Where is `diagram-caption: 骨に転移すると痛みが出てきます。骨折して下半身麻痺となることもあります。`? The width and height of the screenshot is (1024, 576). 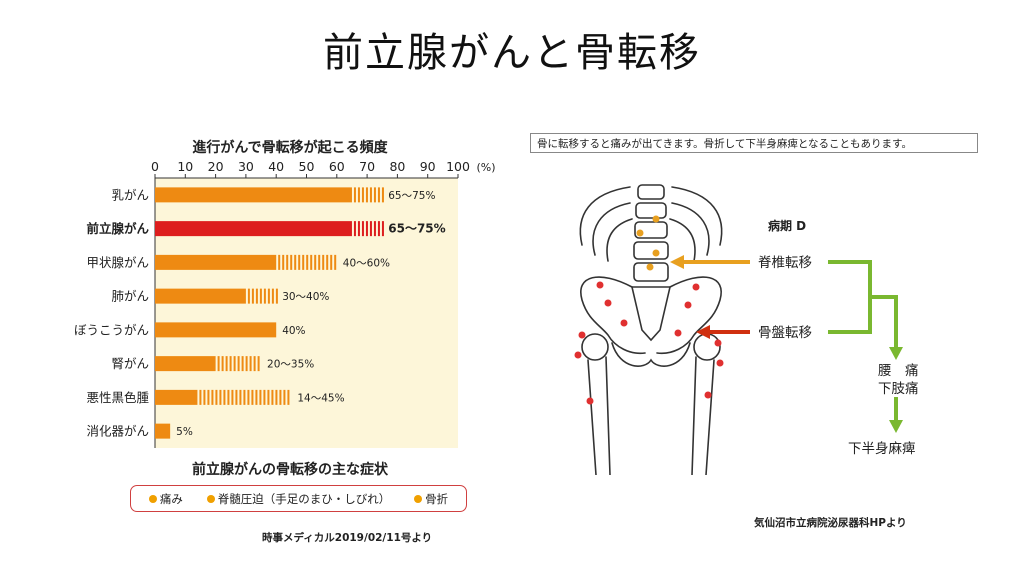 diagram-caption: 骨に転移すると痛みが出てきます。骨折して下半身麻痺となることもあります。 is located at coordinates (754, 143).